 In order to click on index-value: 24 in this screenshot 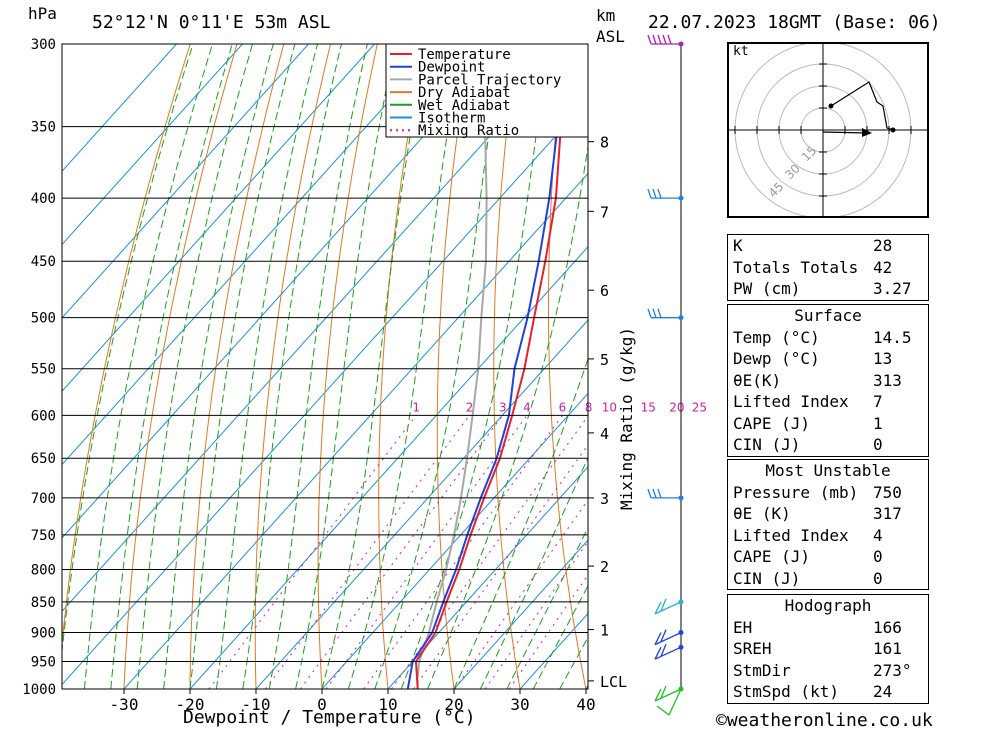, I will do `click(883, 691)`.